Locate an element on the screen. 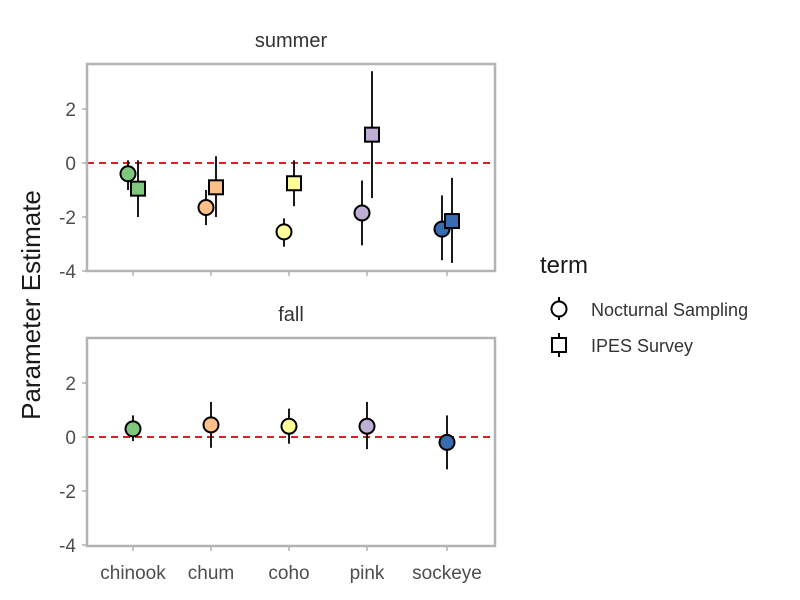 The image size is (800, 600). facet-title-fall: fall is located at coordinates (291, 315).